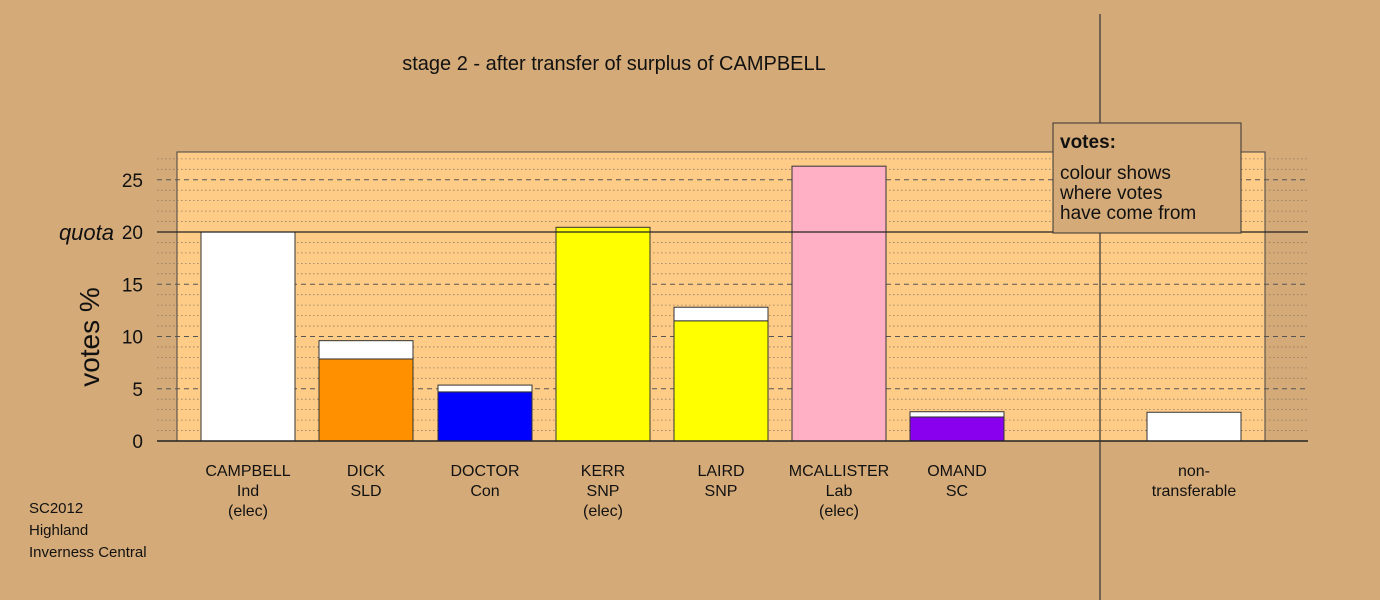 The width and height of the screenshot is (1380, 600). Describe the element at coordinates (88, 552) in the screenshot. I see `footer-line-3: Inverness Central` at that location.